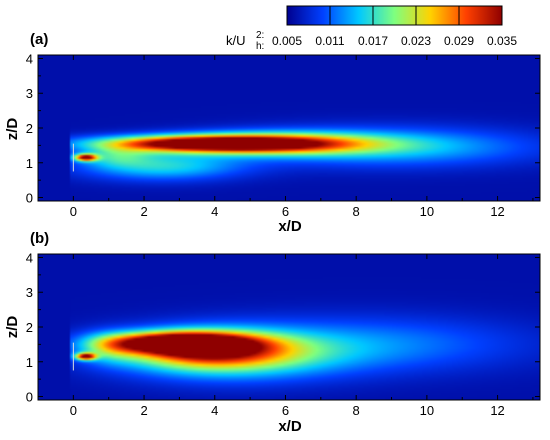 The width and height of the screenshot is (550, 440). Describe the element at coordinates (12, 129) in the screenshot. I see `y-axis-label-a: z/D` at that location.